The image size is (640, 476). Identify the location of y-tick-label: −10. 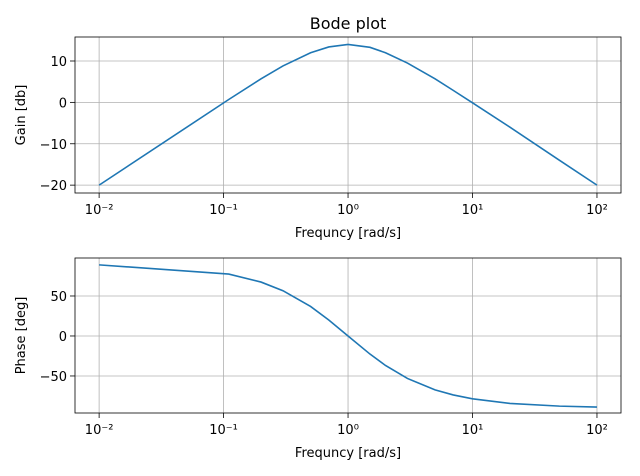
(53, 145).